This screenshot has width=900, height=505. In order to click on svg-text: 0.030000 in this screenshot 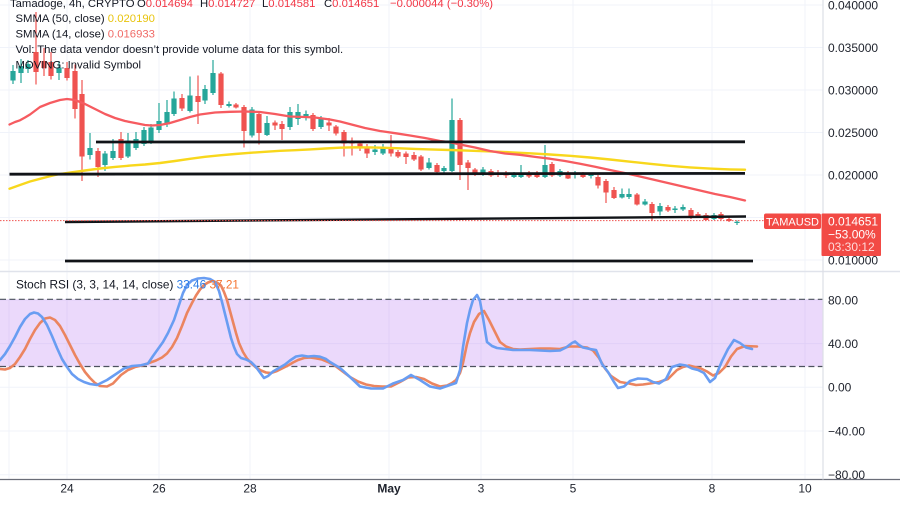, I will do `click(853, 90)`.